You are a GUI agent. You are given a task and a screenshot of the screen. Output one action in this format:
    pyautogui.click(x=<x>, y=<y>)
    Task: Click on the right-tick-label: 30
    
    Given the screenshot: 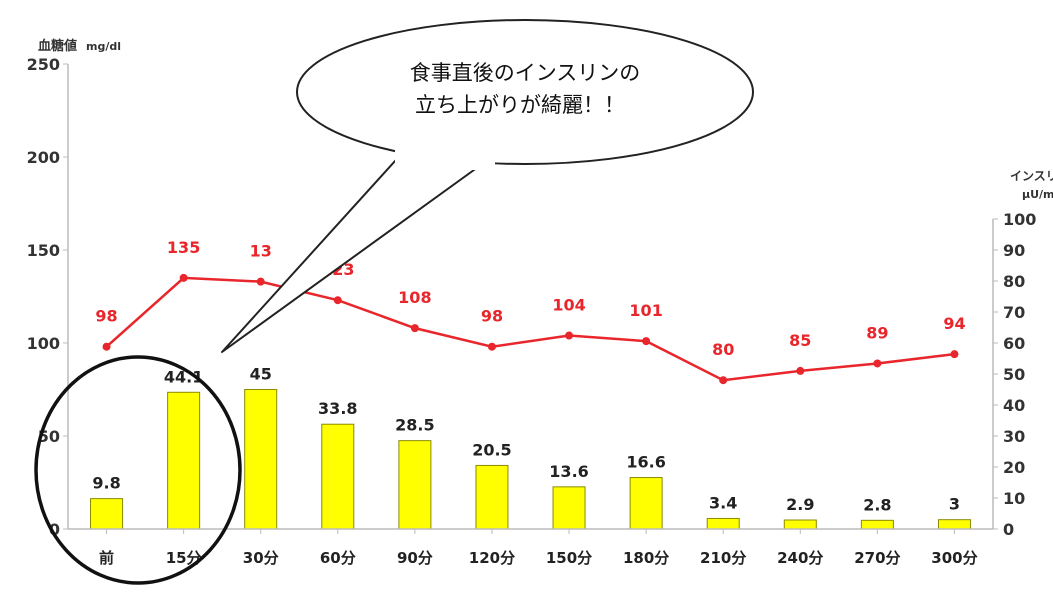 What is the action you would take?
    pyautogui.click(x=1014, y=436)
    